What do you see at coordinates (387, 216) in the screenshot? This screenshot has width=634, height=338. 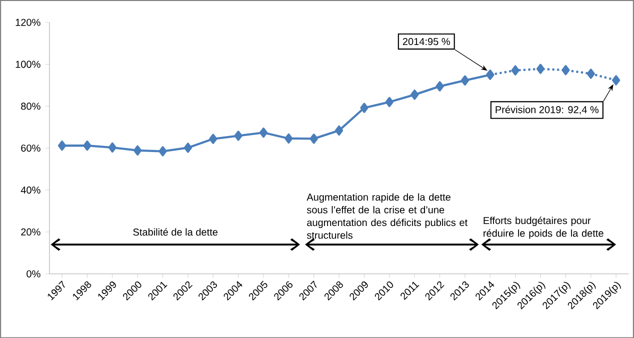 I see `annotation: Augmentation rapide de la dette sous l’effet de la crise et d’une augmentation des déficits publics et structurels` at bounding box center [387, 216].